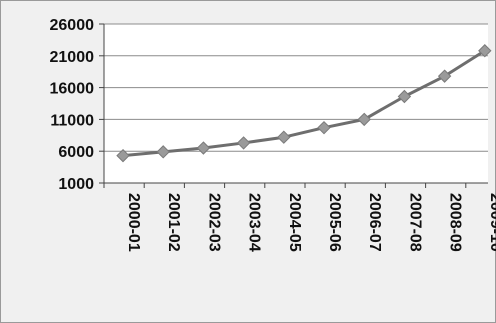 This screenshot has height=323, width=496. What do you see at coordinates (72, 120) in the screenshot?
I see `y-tick-label: 11000` at bounding box center [72, 120].